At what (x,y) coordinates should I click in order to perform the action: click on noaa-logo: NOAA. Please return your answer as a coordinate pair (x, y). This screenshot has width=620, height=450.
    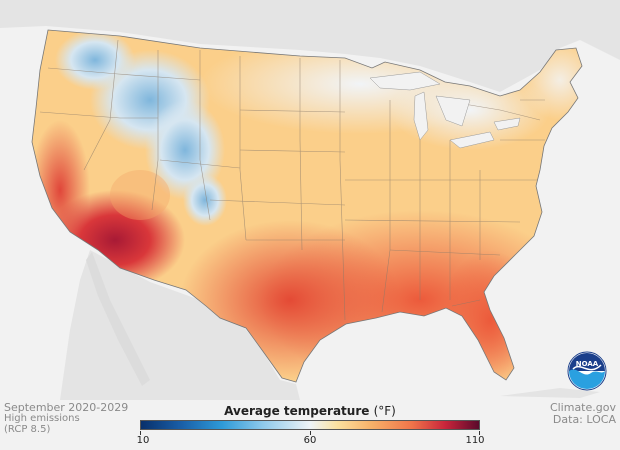
    Looking at the image, I should click on (587, 371).